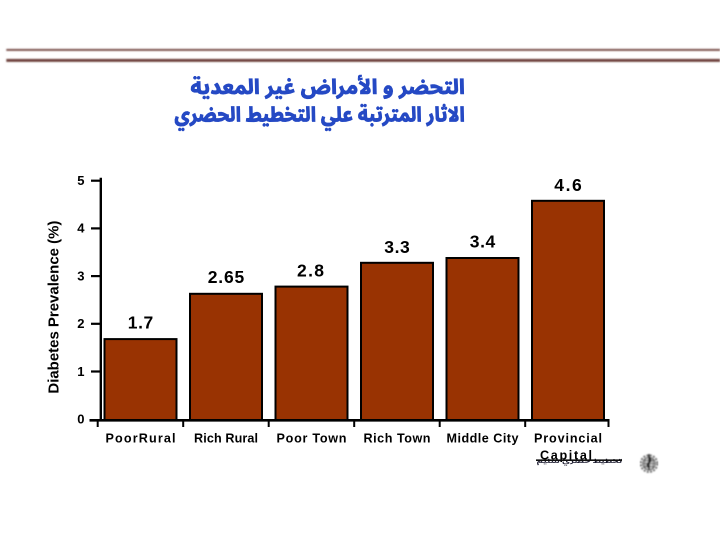 Image resolution: width=720 pixels, height=540 pixels. I want to click on svg-text: 2.65, so click(226, 277).